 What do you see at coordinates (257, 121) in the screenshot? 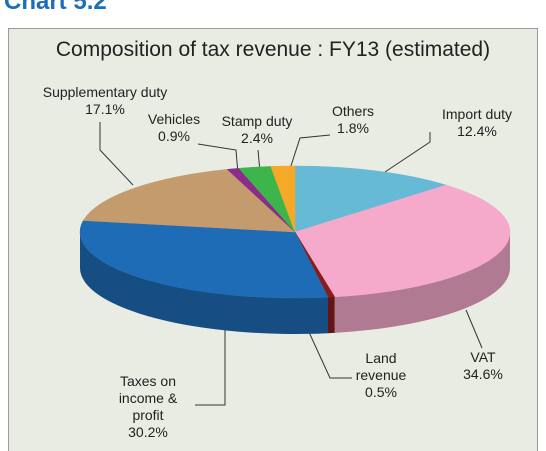
I see `category-name: Stamp duty` at bounding box center [257, 121].